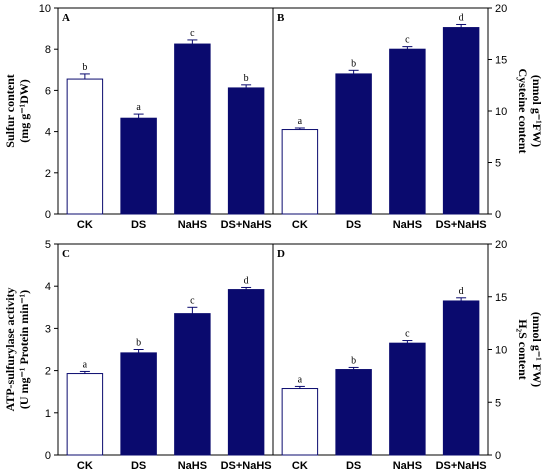  Describe the element at coordinates (501, 61) in the screenshot. I see `panel-b-ytick-label: 15` at that location.